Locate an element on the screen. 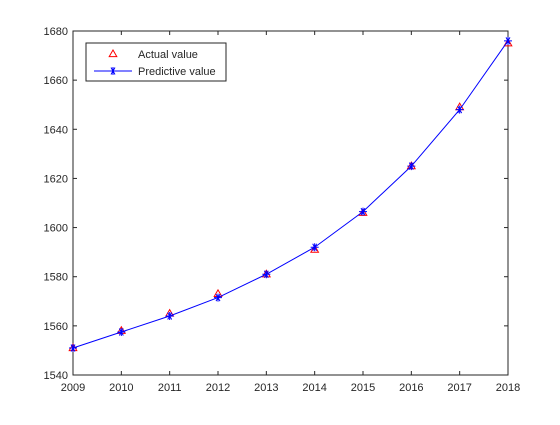 The image size is (560, 425). legend: Actual value Predictive value is located at coordinates (156, 62).